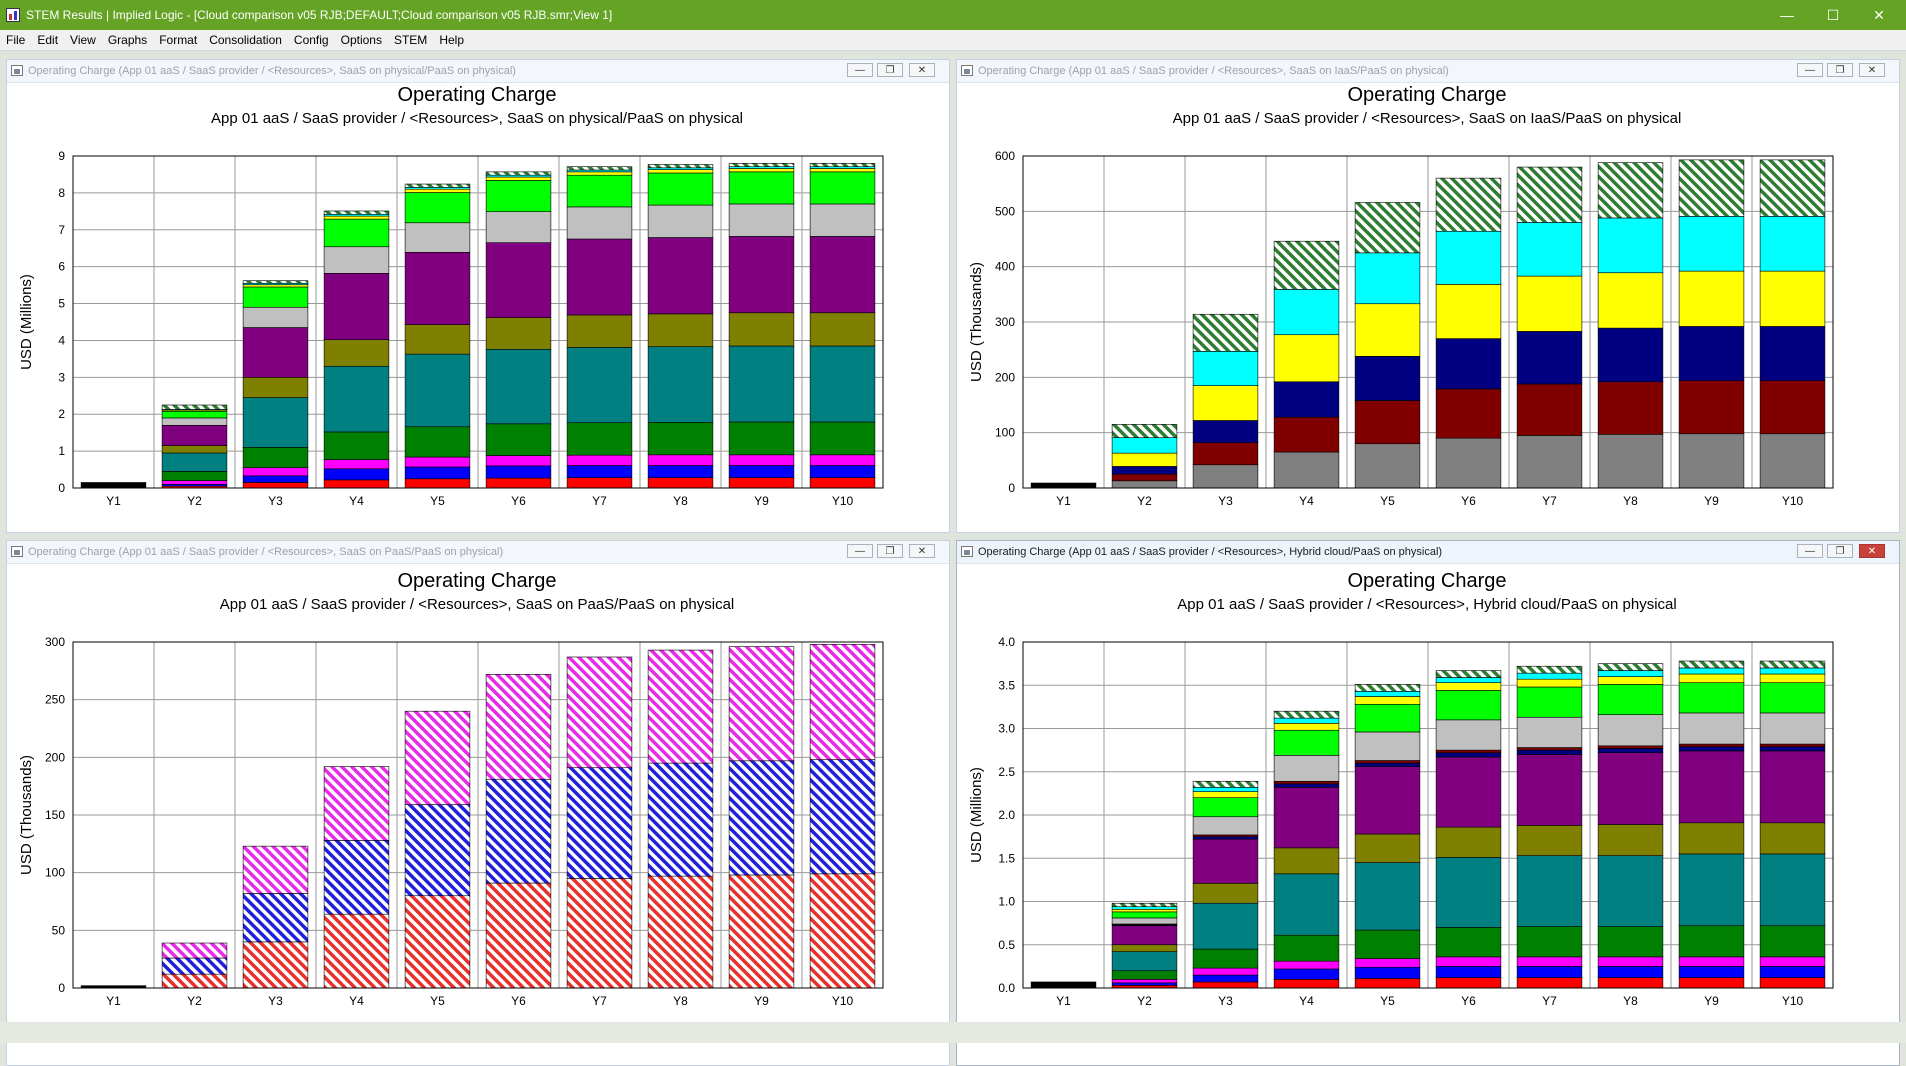 The width and height of the screenshot is (1906, 1066). I want to click on menu-consolidation: Consolidation, so click(245, 40).